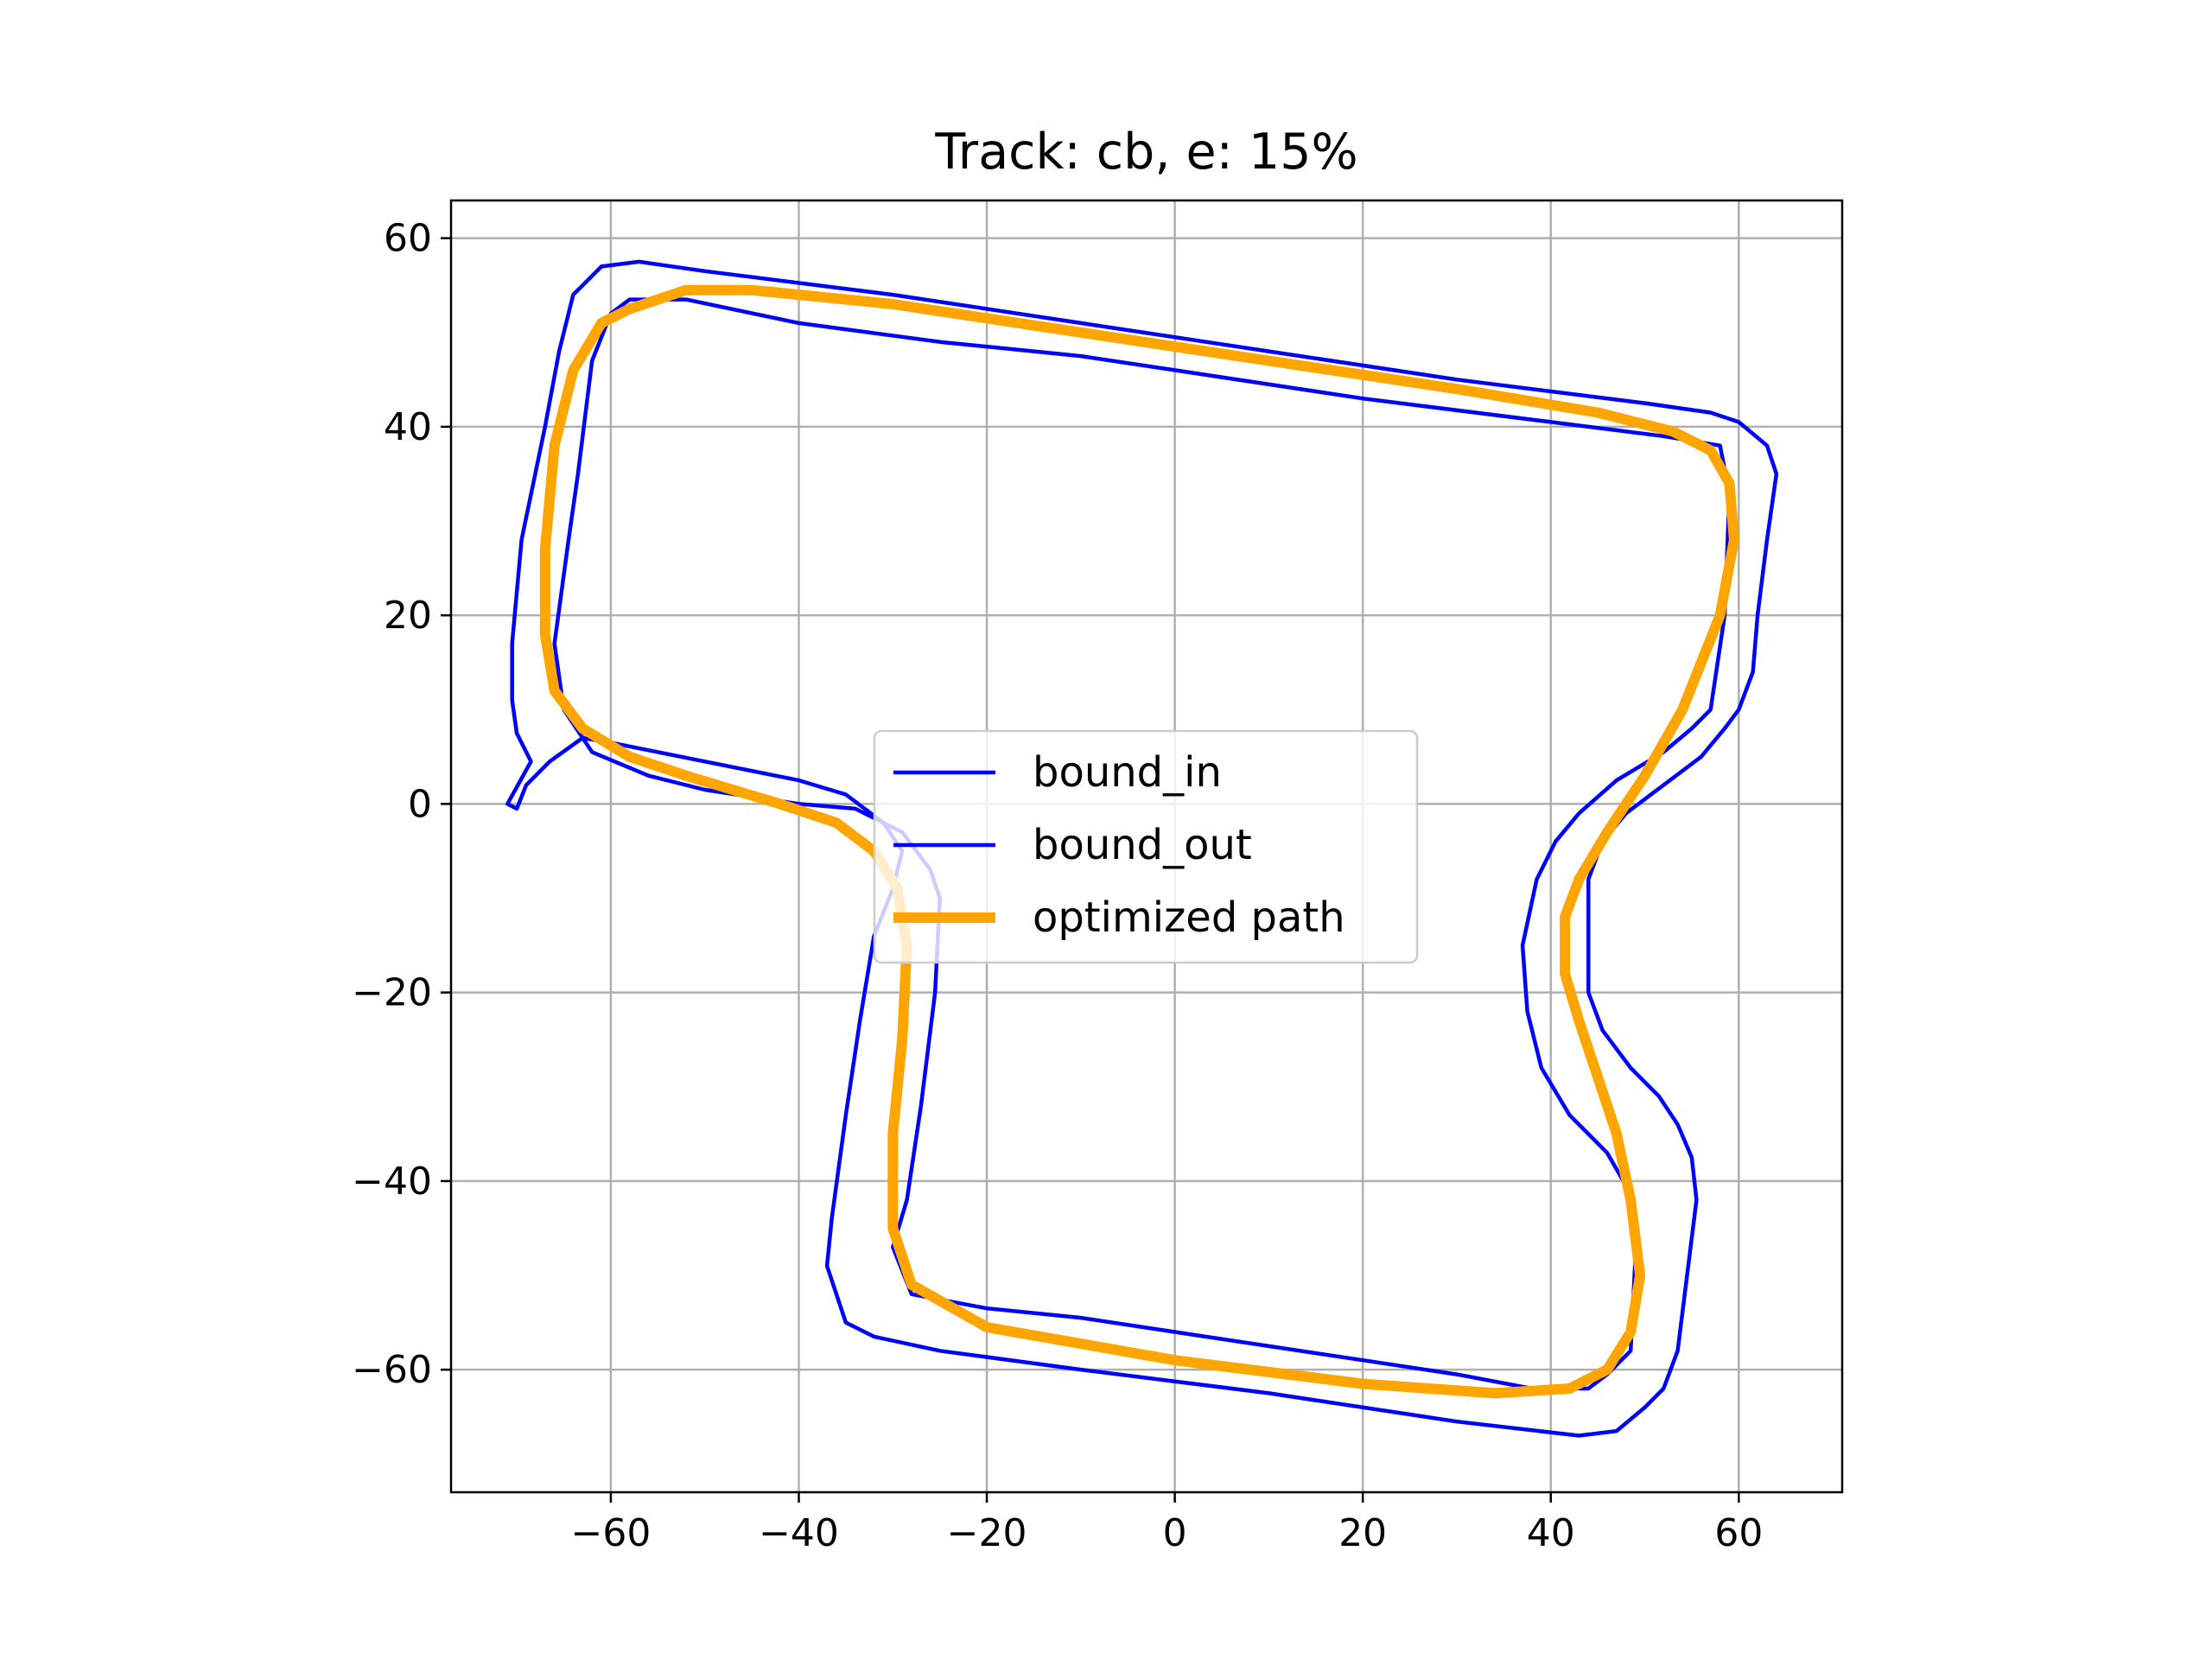  I want to click on y-tick-label: −20, so click(392, 993).